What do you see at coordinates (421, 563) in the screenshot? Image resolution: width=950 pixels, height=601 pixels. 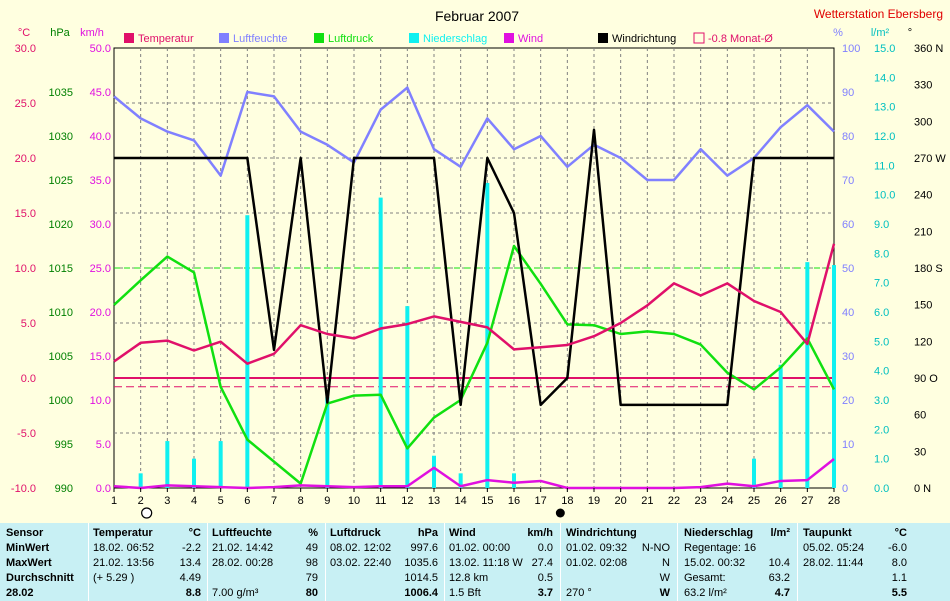 I see `stats-cell-value: 1035.6` at bounding box center [421, 563].